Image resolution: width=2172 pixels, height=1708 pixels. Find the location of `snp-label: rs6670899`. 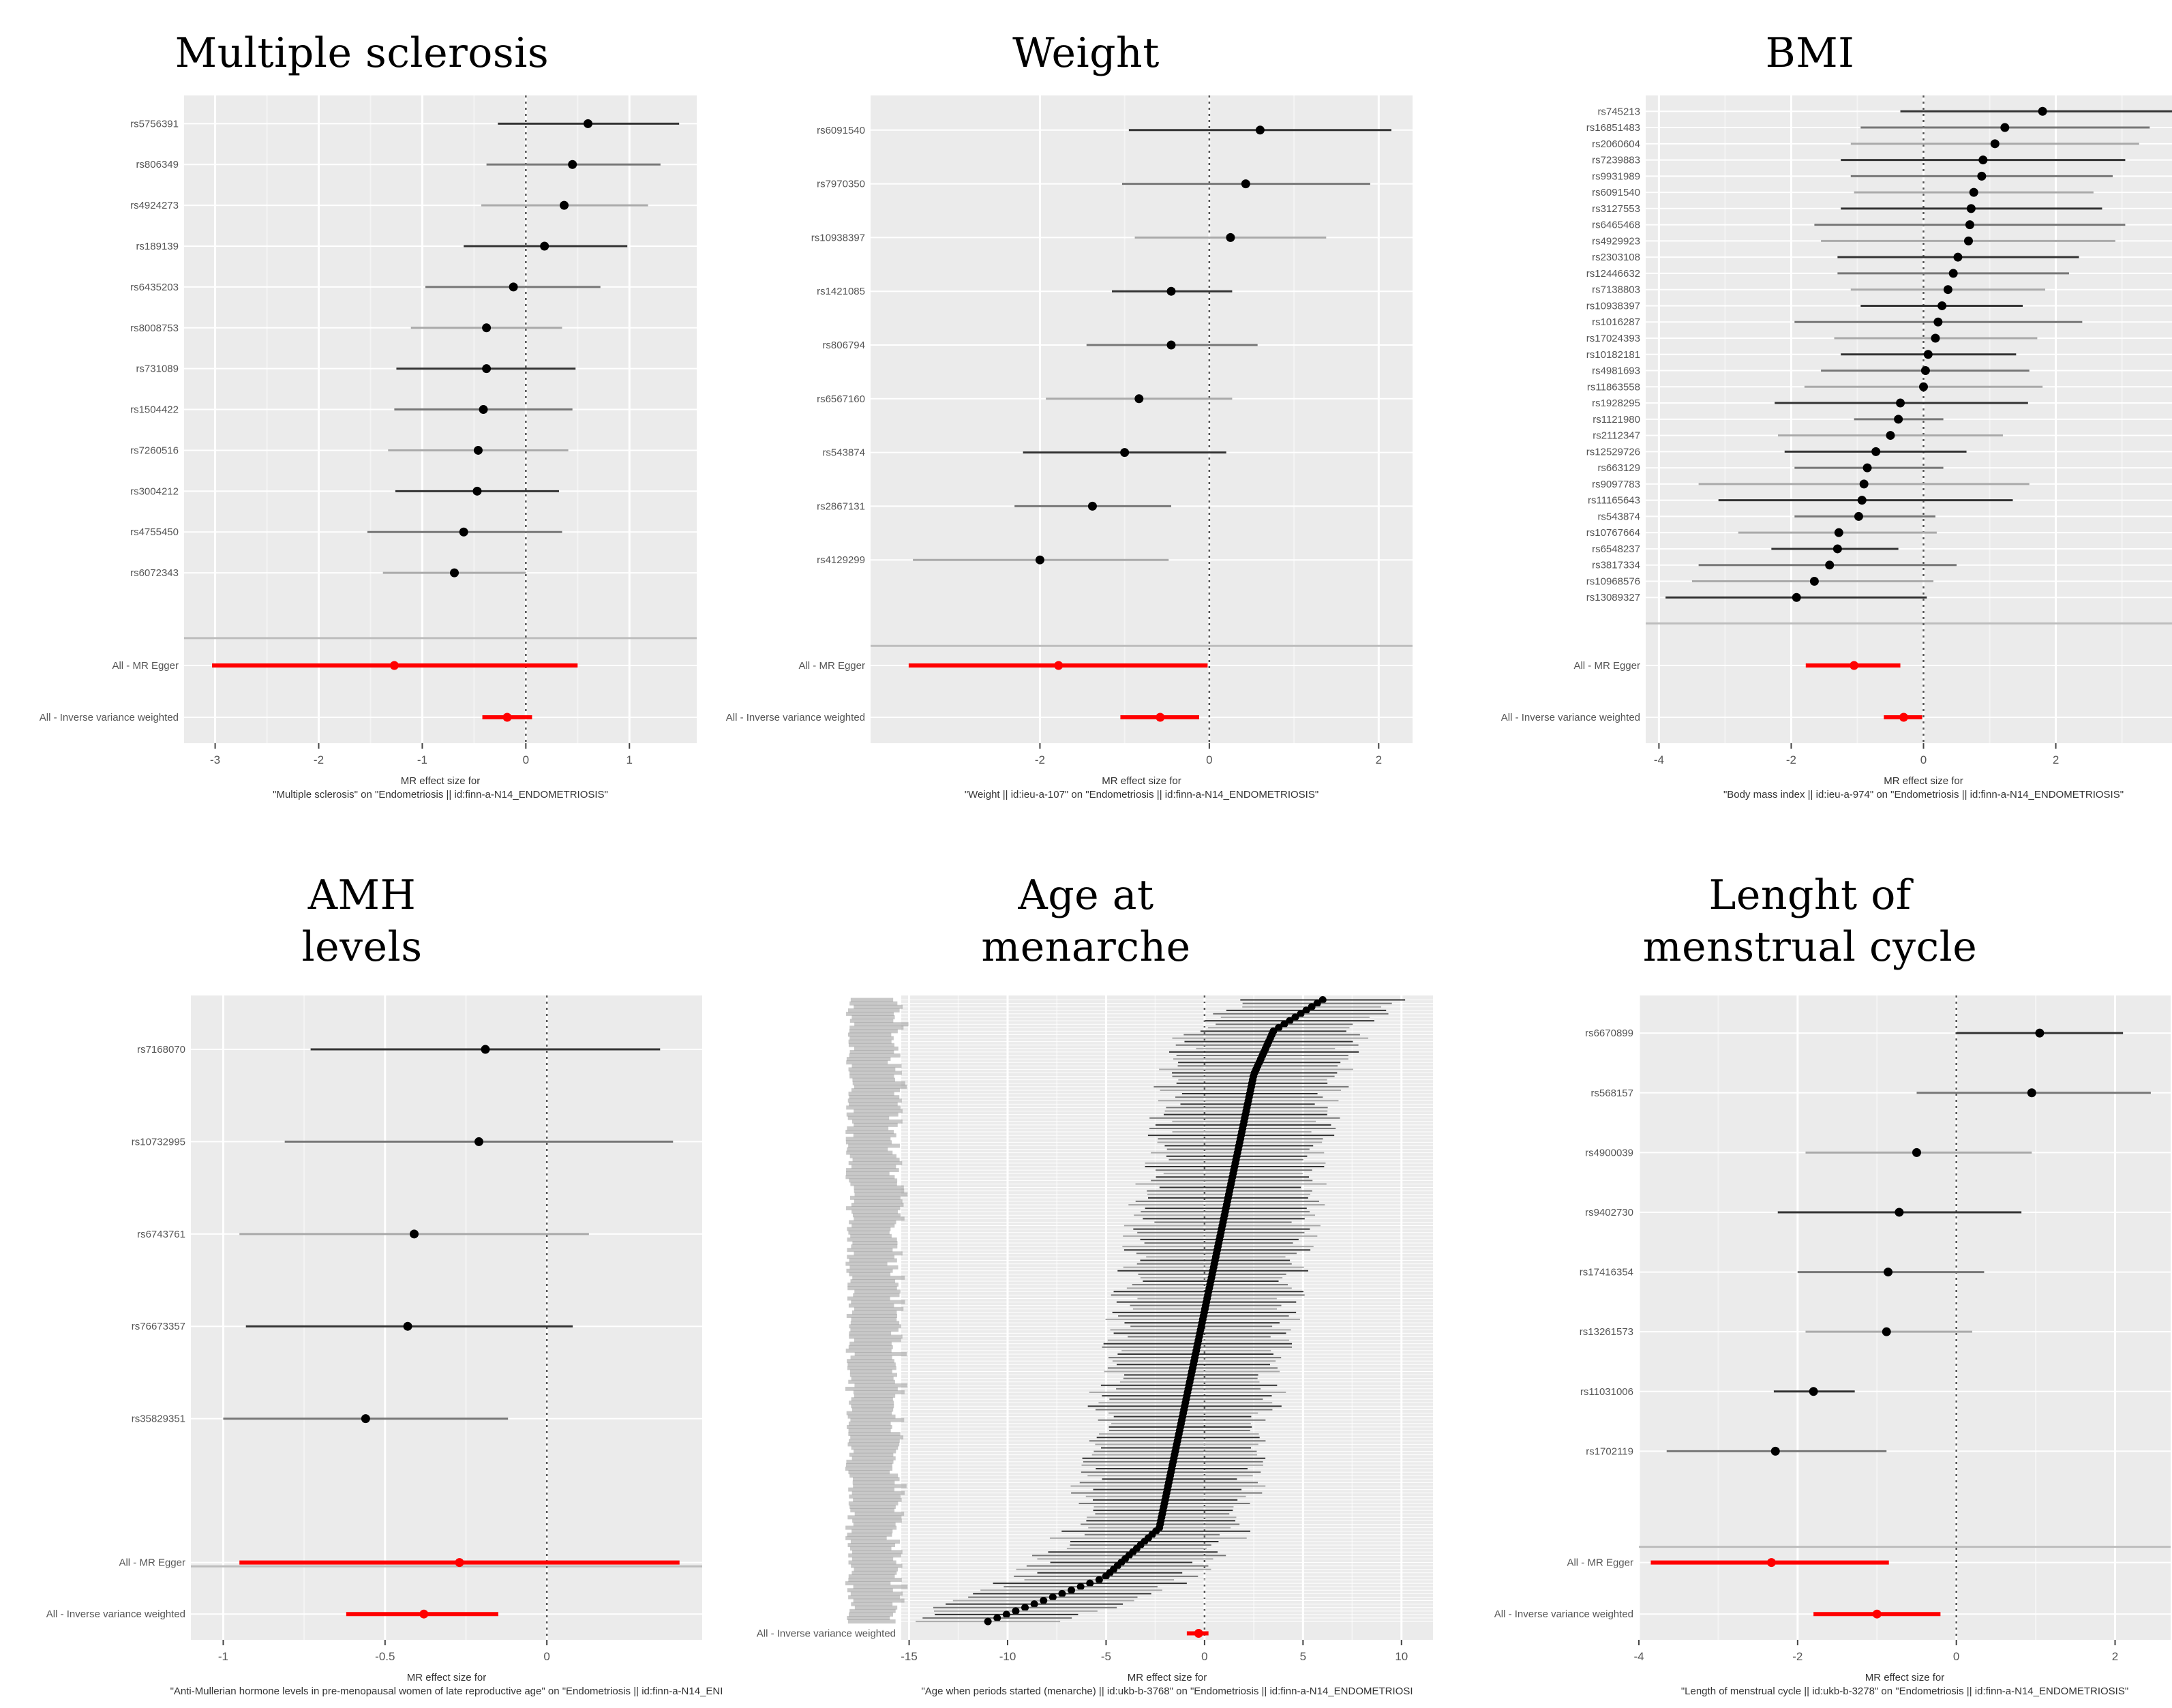

snp-label: rs6670899 is located at coordinates (1609, 1033).